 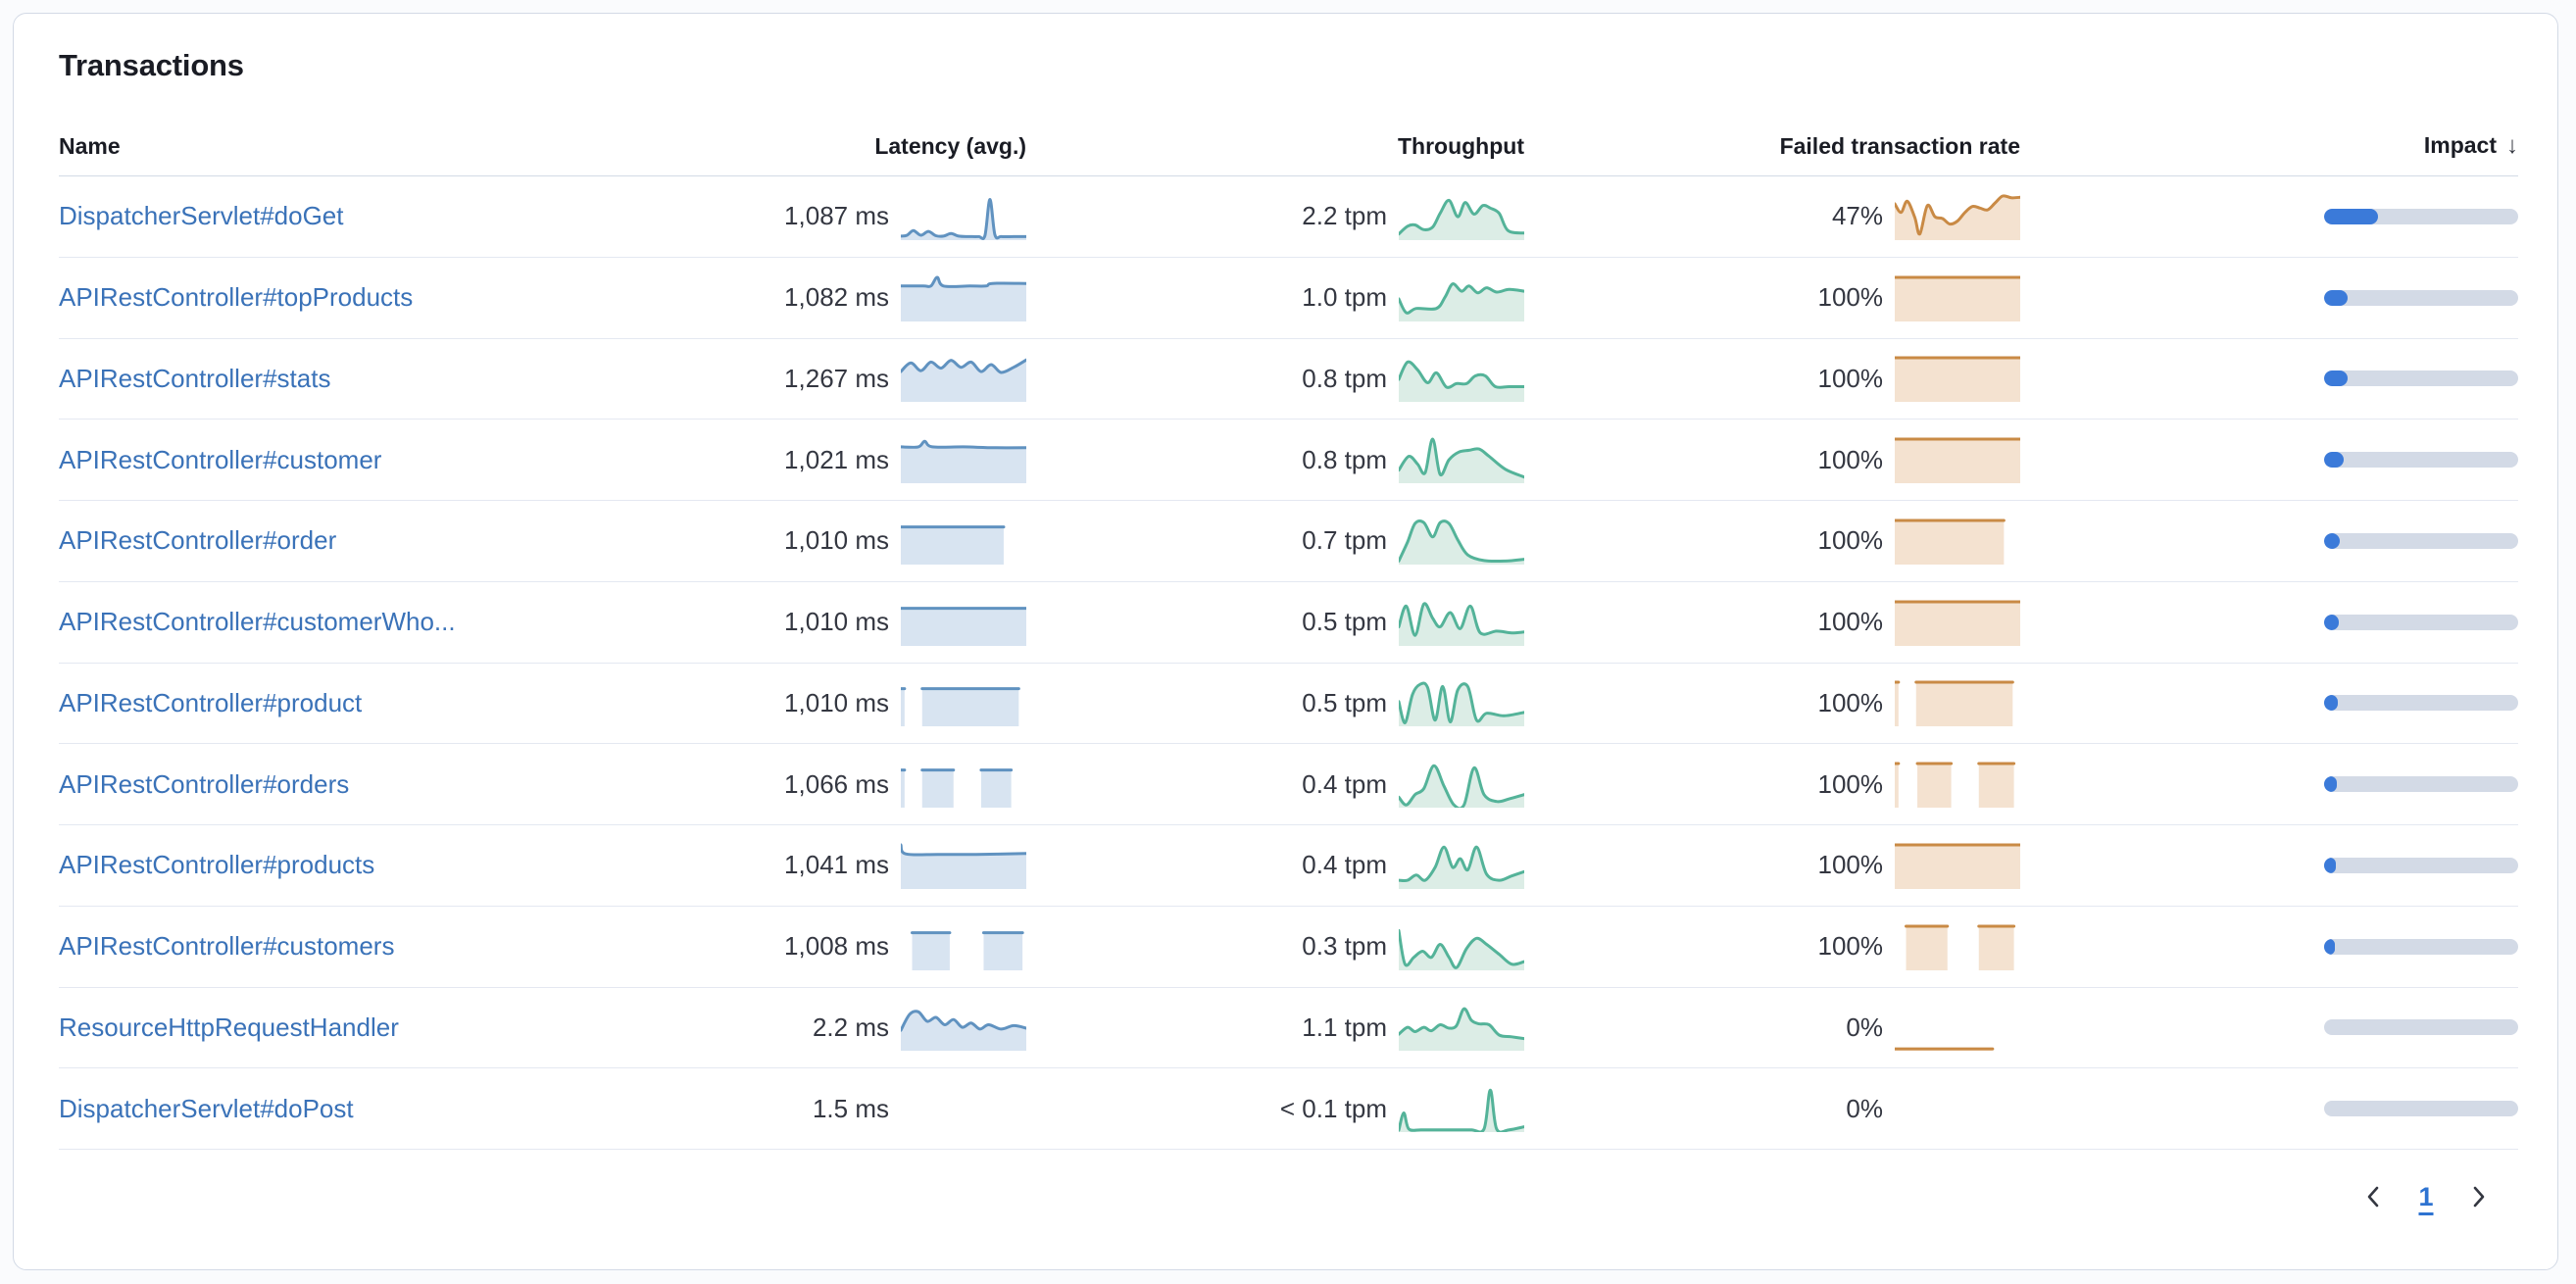 What do you see at coordinates (229, 1027) in the screenshot?
I see `transaction-link: ResourceHttpRequestHandler` at bounding box center [229, 1027].